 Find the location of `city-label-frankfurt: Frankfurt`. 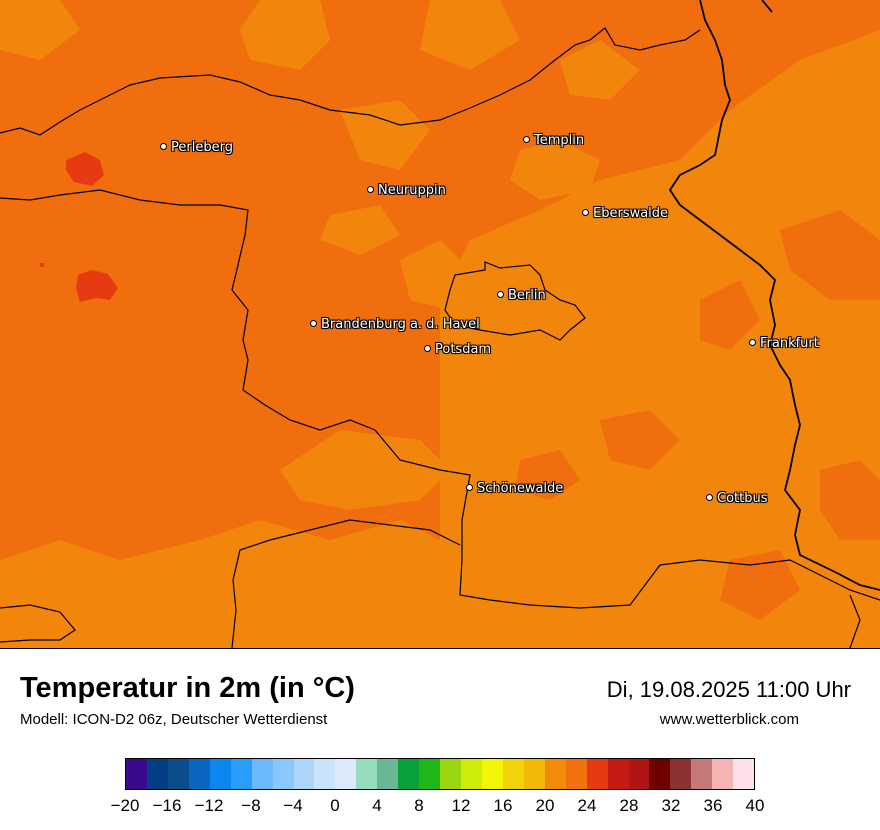

city-label-frankfurt: Frankfurt is located at coordinates (784, 344).